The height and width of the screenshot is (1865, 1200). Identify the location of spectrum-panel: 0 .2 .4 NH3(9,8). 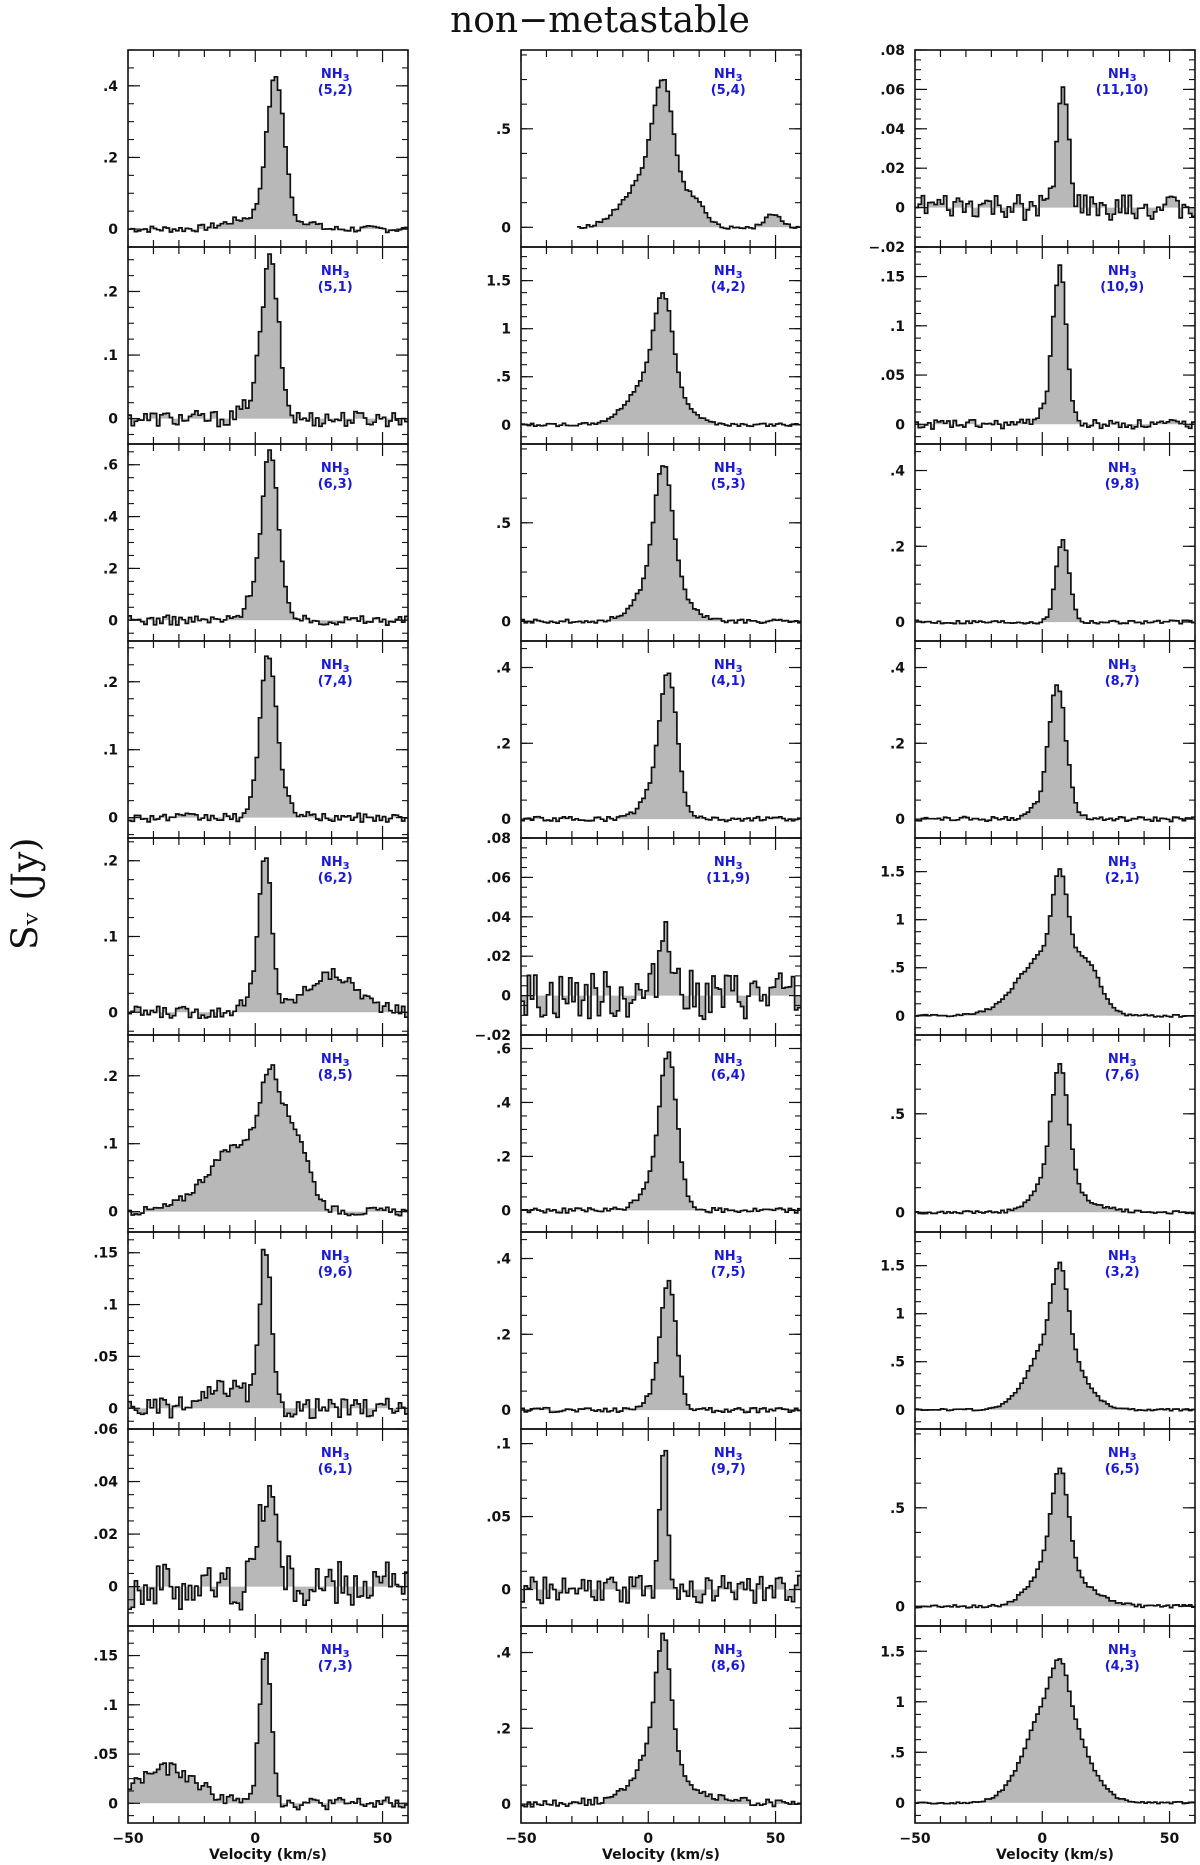
(1043, 542).